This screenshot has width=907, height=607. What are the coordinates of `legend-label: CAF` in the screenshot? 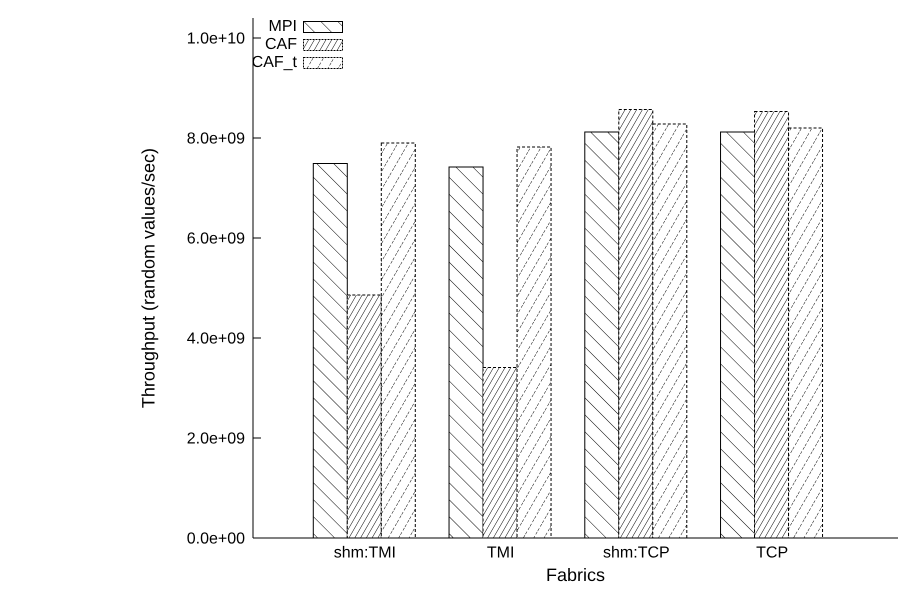 It's located at (281, 45).